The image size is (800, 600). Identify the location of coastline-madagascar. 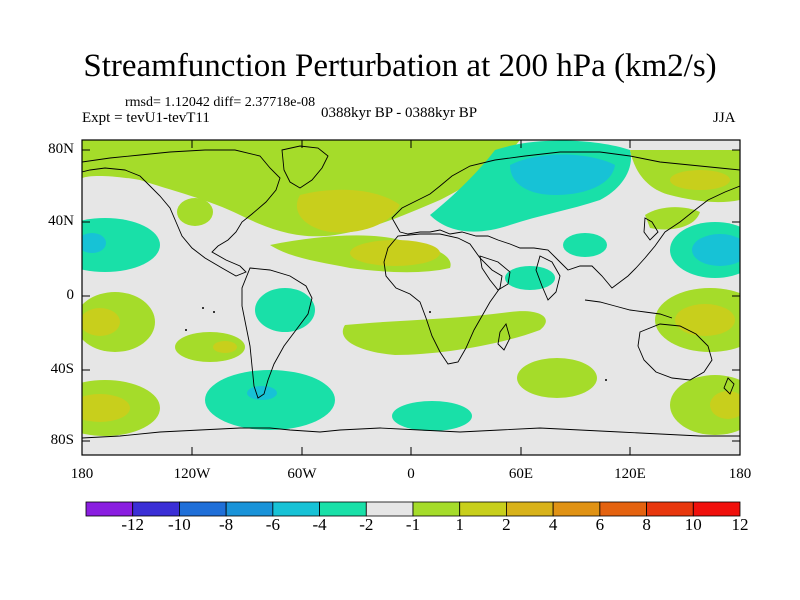
(504, 337).